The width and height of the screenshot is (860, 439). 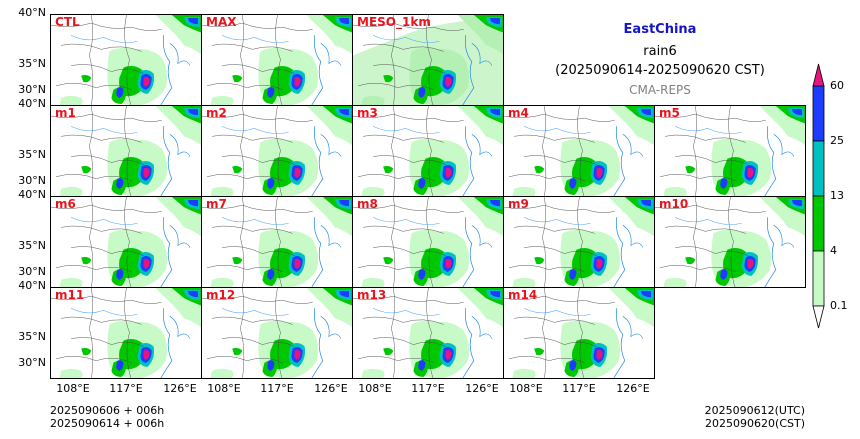 I want to click on panel-label: MAX, so click(x=221, y=22).